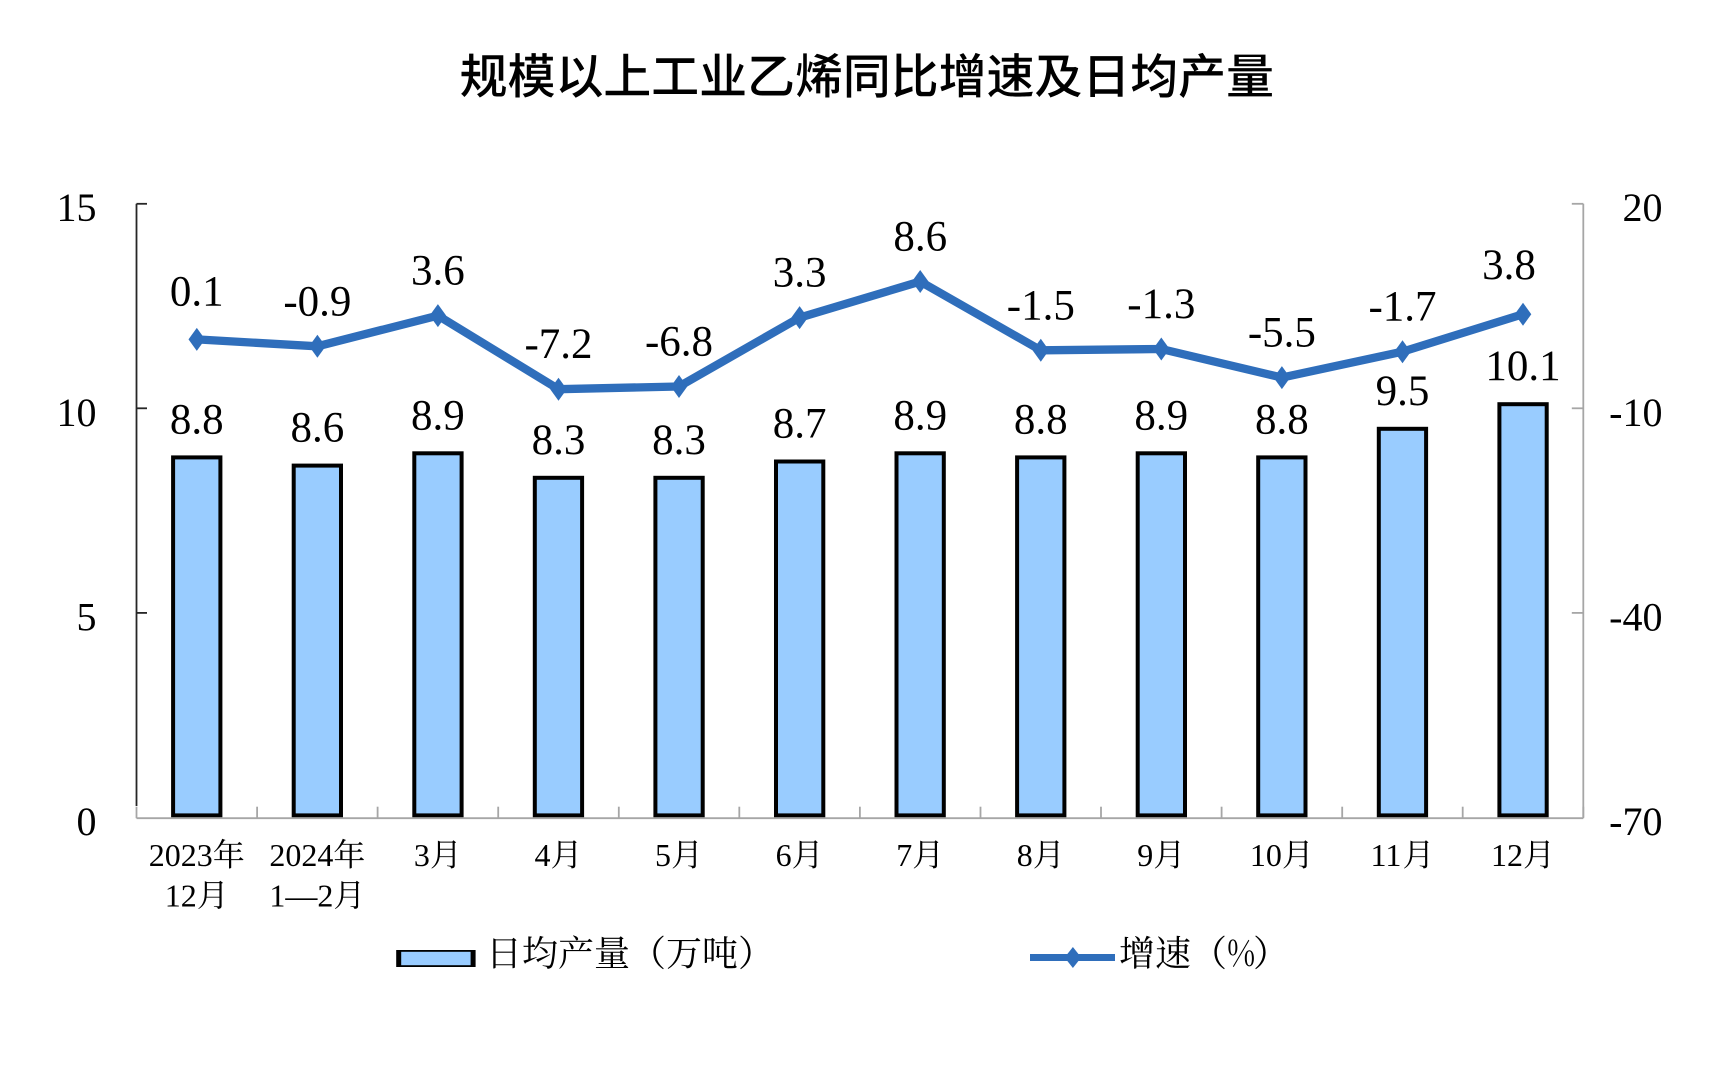 This screenshot has height=1068, width=1728. Describe the element at coordinates (181, 855) in the screenshot. I see `svg-text: 2023` at that location.